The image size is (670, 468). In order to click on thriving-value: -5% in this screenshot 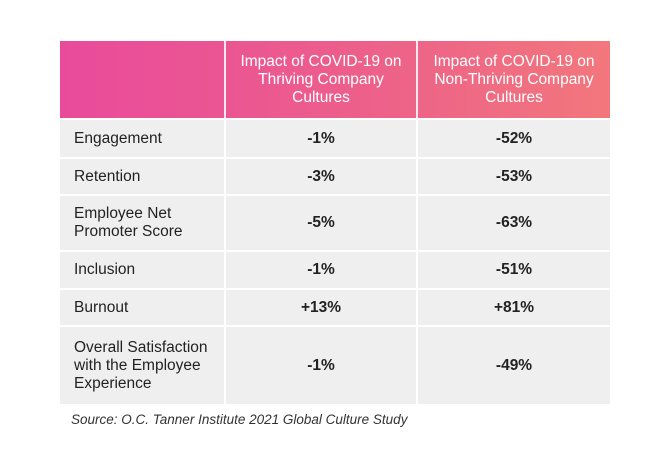, I will do `click(320, 222)`.